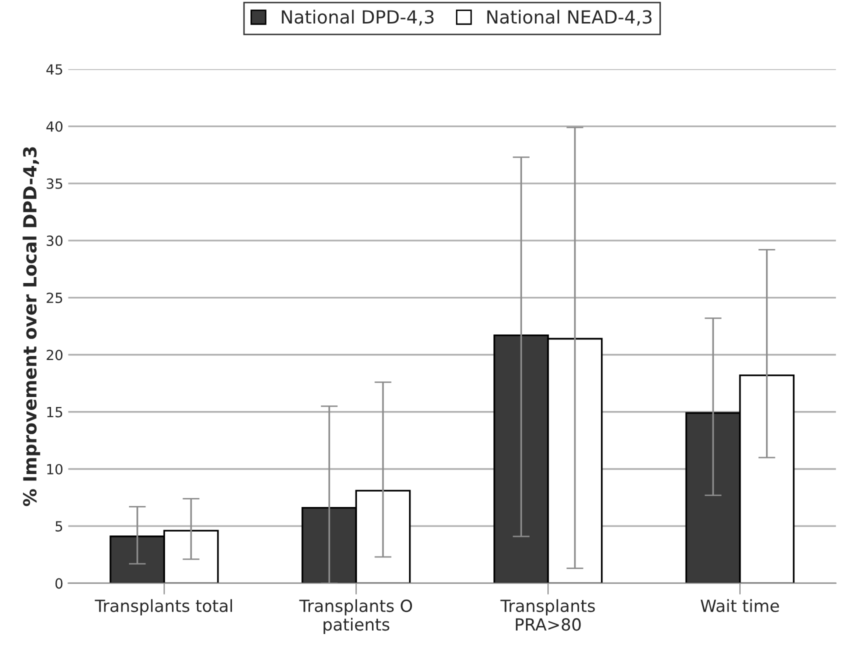  I want to click on y-tick-label: 45, so click(54, 69).